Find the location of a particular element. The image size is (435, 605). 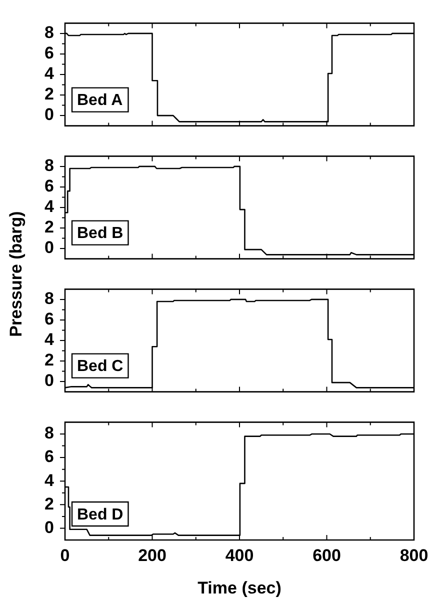

x-tick-label: 200 is located at coordinates (152, 555).